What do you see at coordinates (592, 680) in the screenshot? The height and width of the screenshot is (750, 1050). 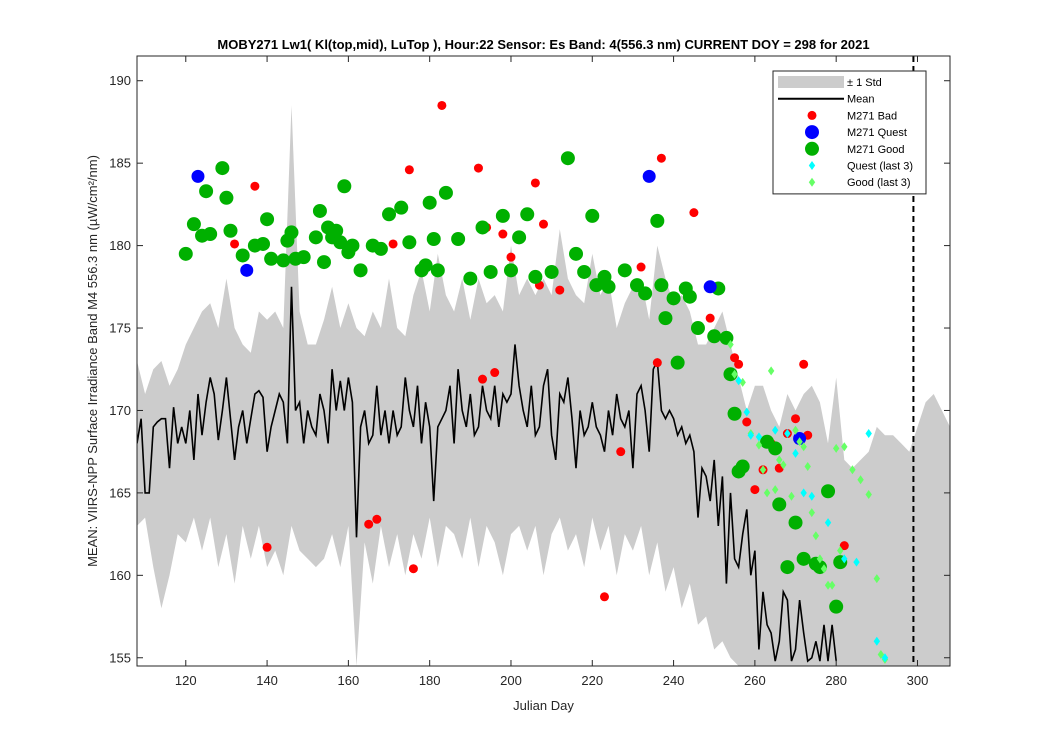 I see `x-tick-label: 220` at bounding box center [592, 680].